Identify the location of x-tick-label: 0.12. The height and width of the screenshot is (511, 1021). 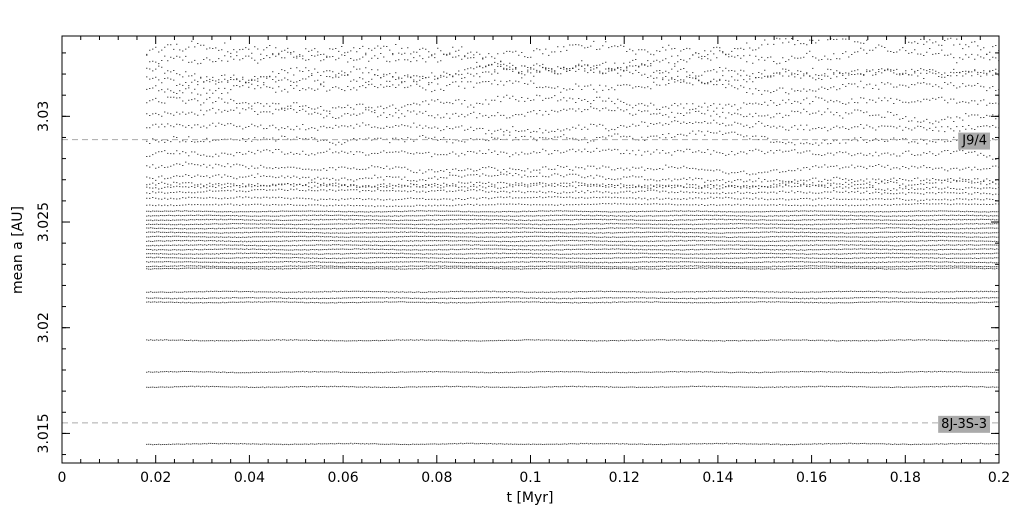
(624, 478).